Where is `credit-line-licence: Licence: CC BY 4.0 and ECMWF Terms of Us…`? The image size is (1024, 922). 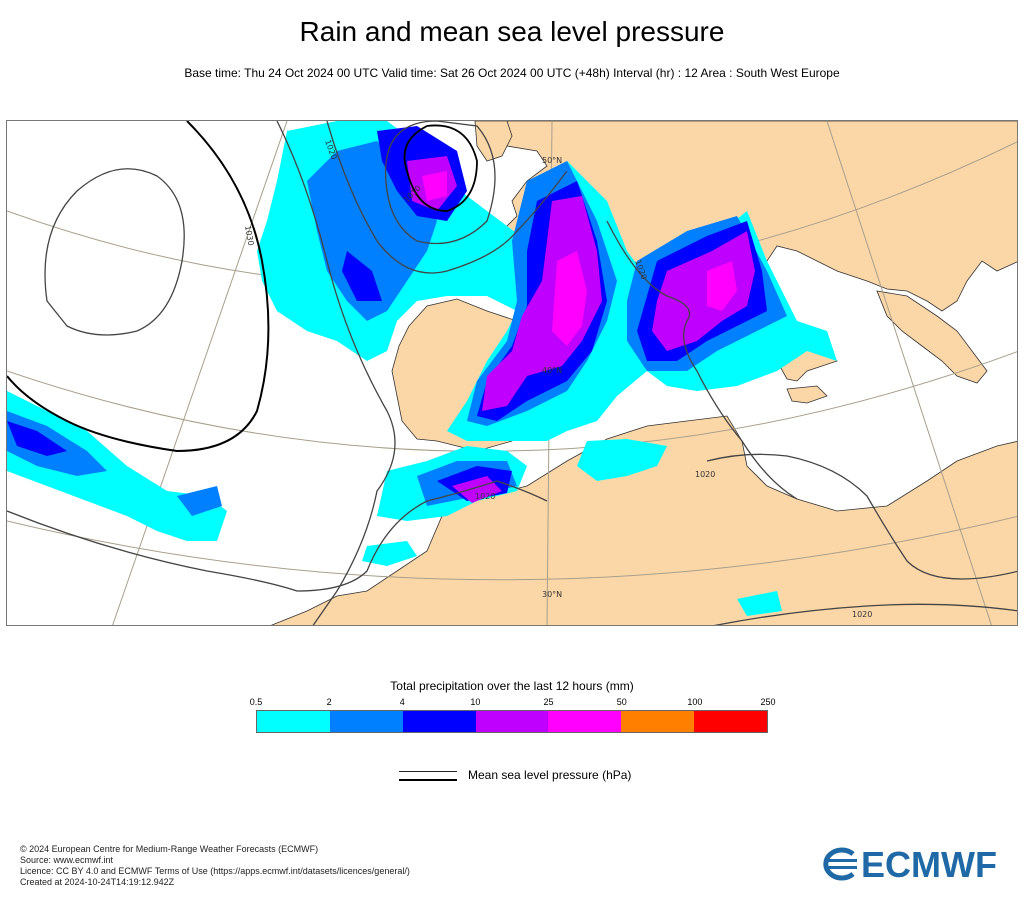 credit-line-licence: Licence: CC BY 4.0 and ECMWF Terms of Us… is located at coordinates (215, 871).